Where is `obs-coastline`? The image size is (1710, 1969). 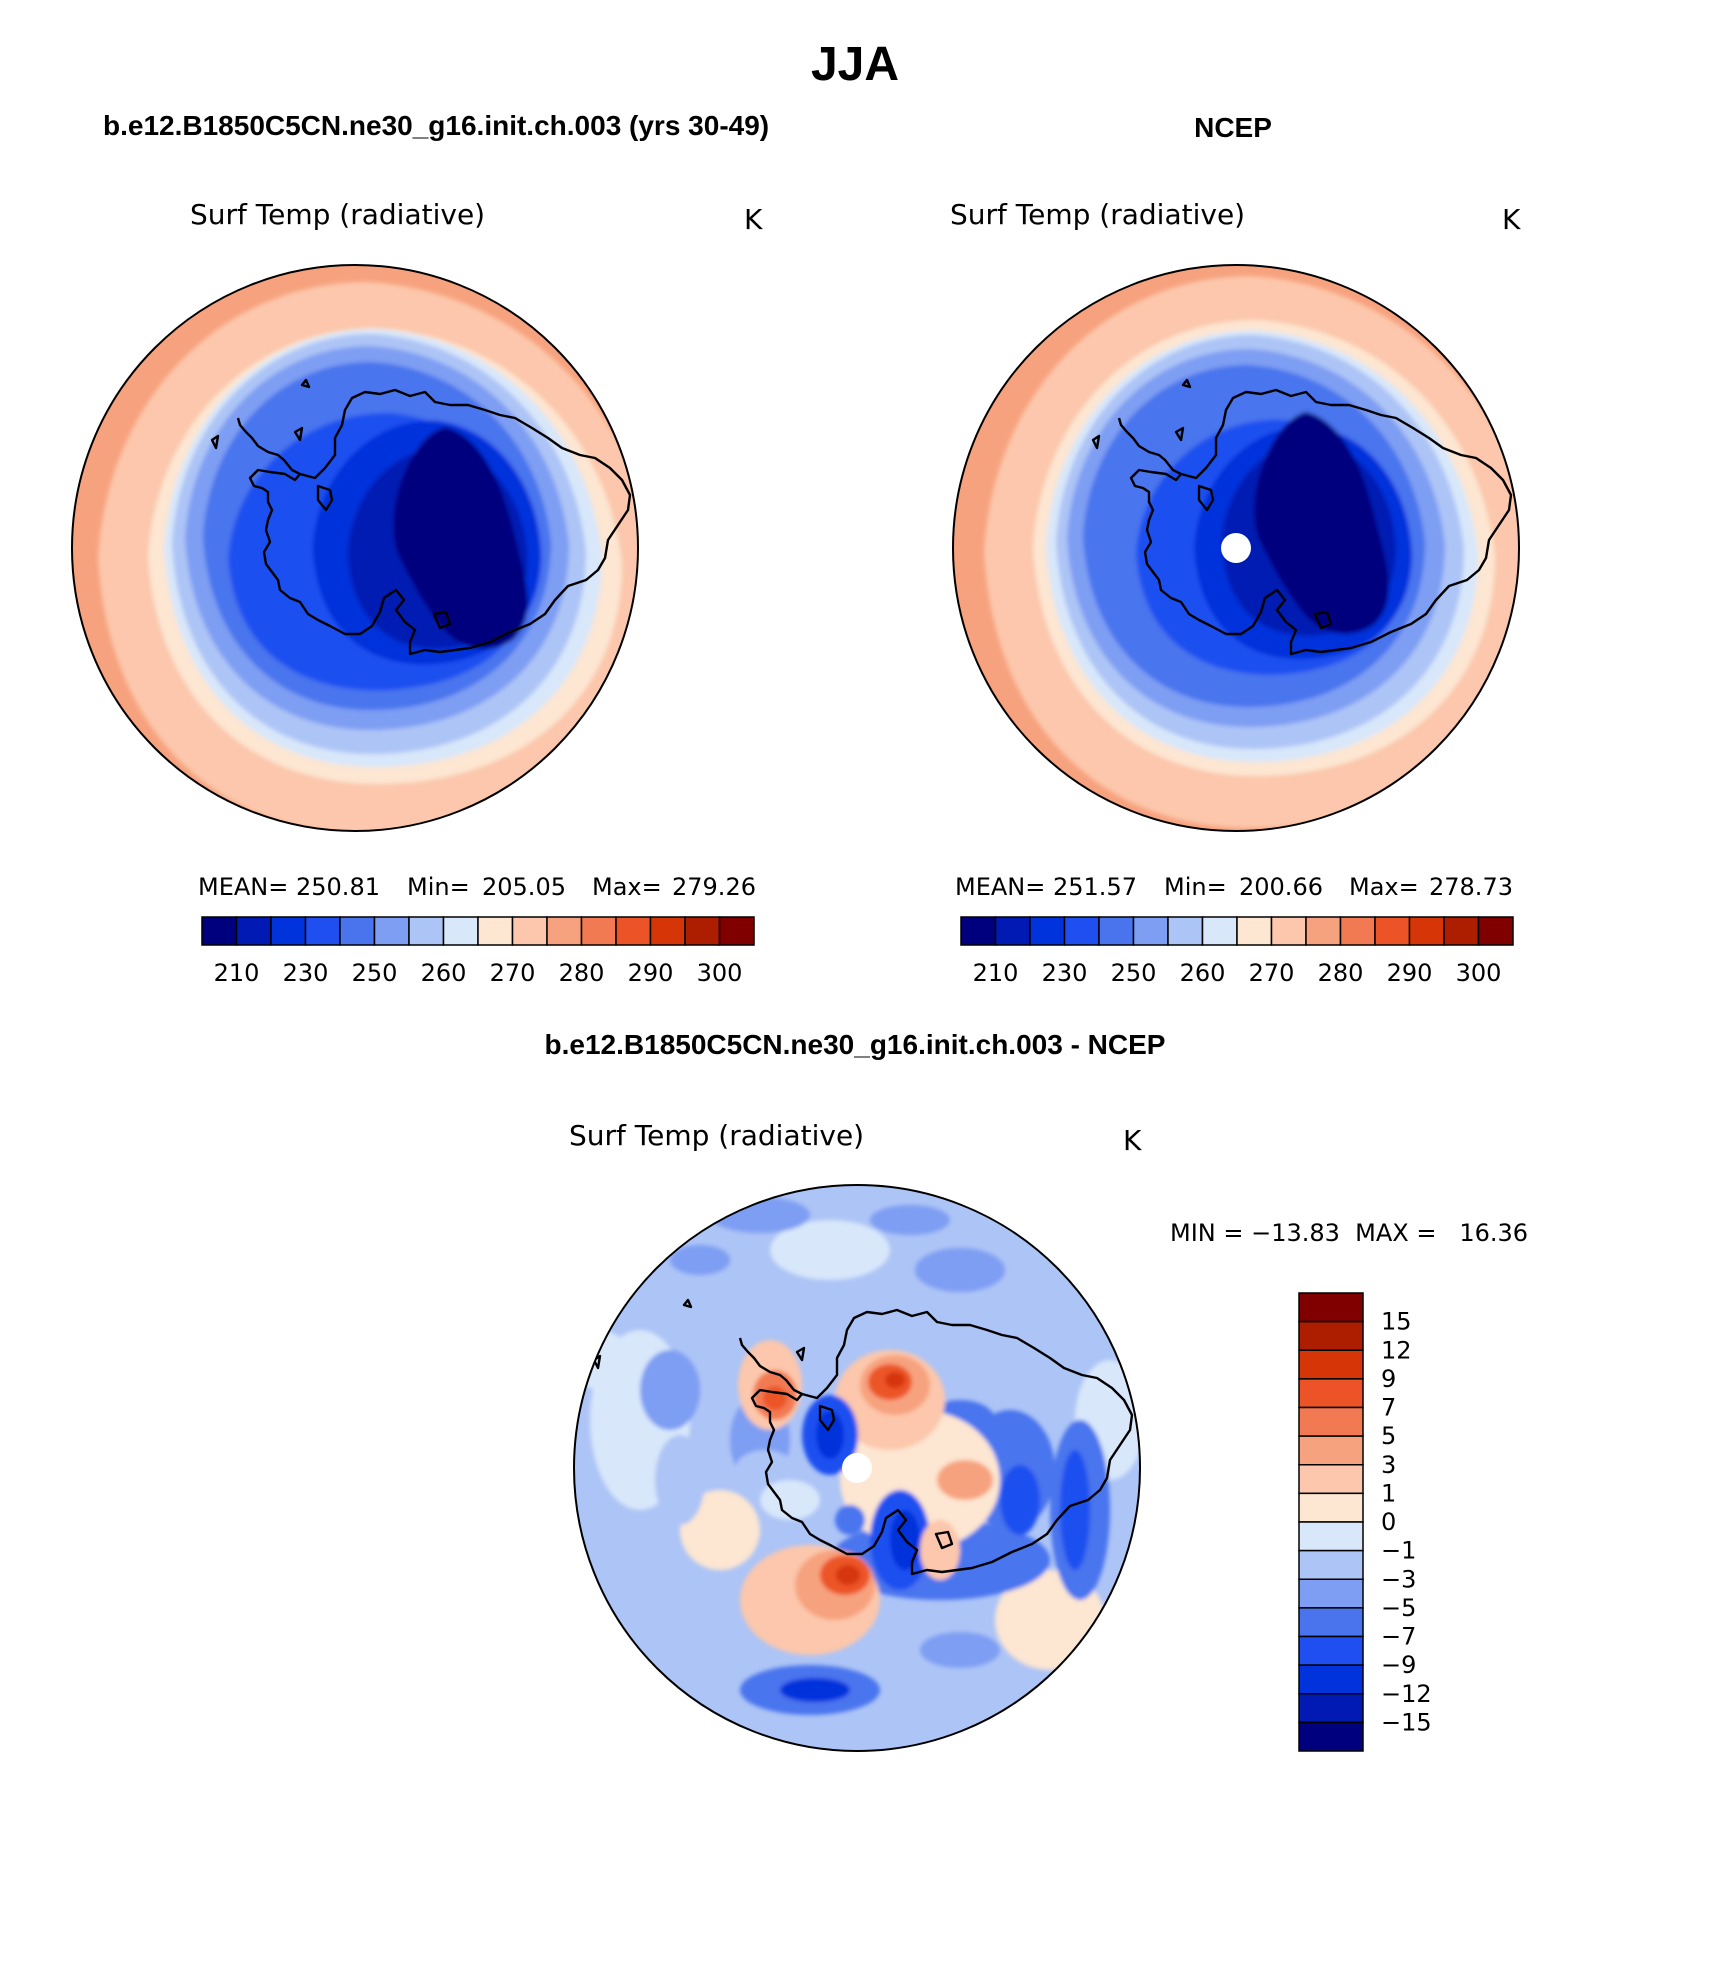 obs-coastline is located at coordinates (1302, 517).